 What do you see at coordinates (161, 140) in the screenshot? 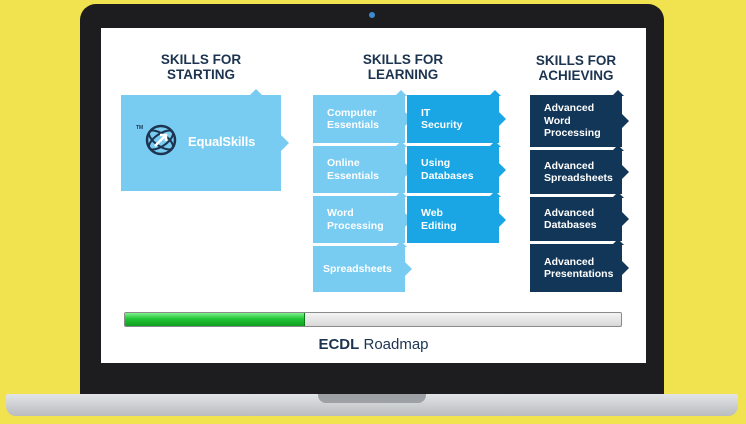
I see `globe-arrow-icon` at bounding box center [161, 140].